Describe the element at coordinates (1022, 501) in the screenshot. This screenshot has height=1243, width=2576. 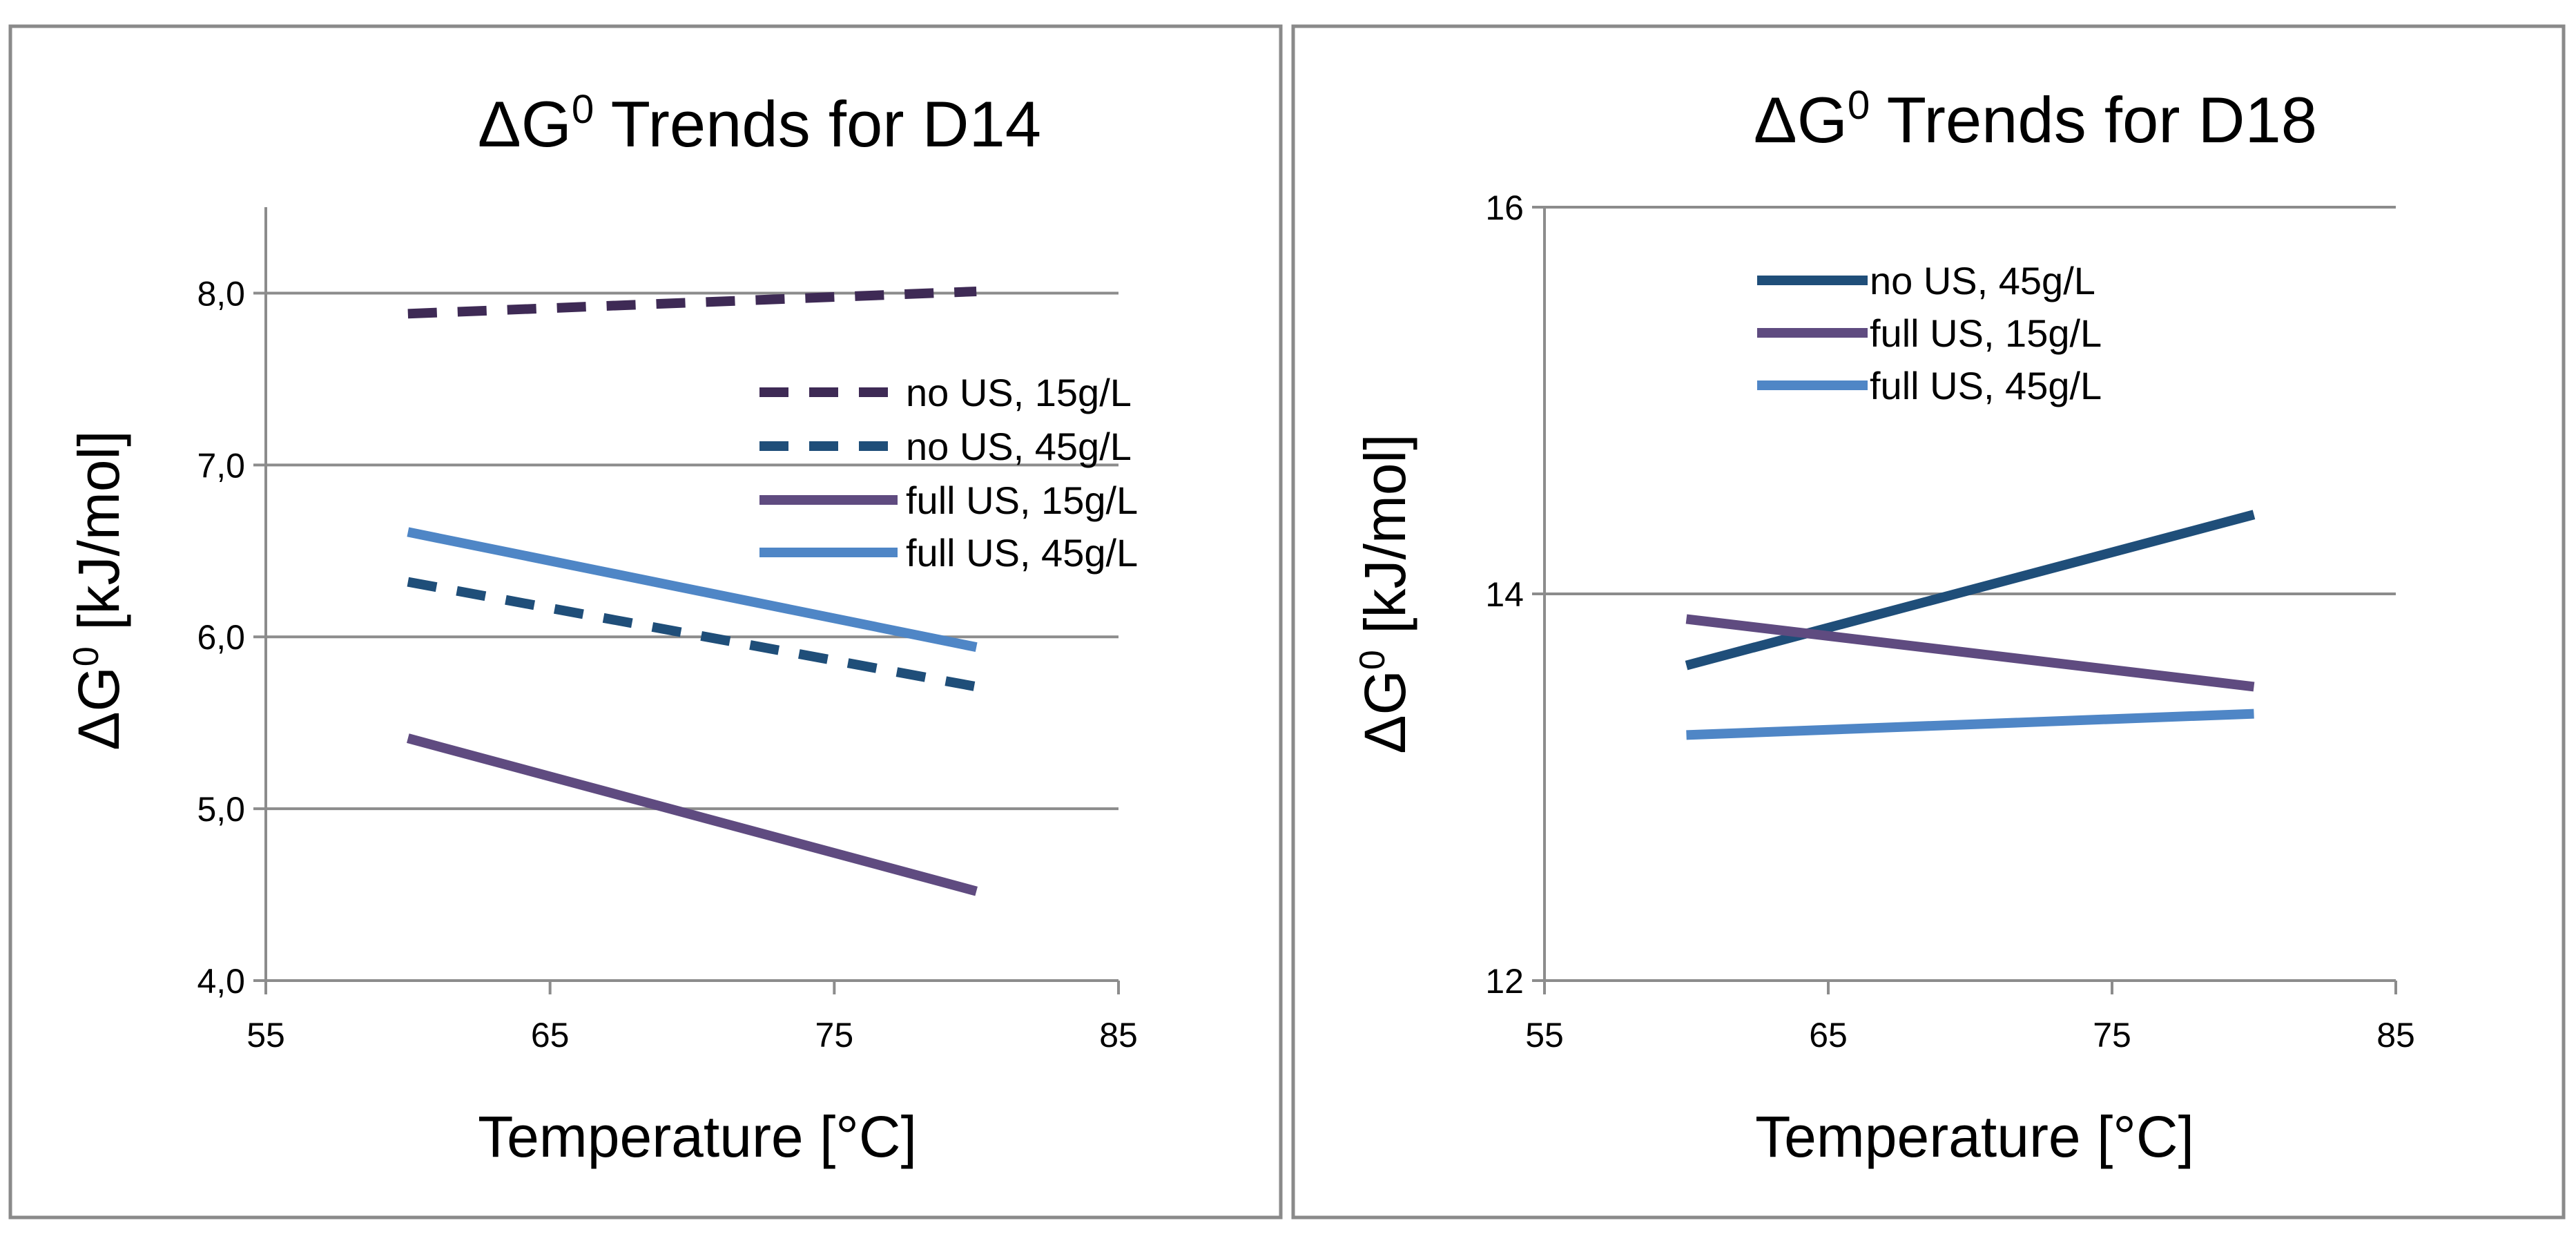
I see `d14-legend-label-2: full US, 15g/L` at that location.